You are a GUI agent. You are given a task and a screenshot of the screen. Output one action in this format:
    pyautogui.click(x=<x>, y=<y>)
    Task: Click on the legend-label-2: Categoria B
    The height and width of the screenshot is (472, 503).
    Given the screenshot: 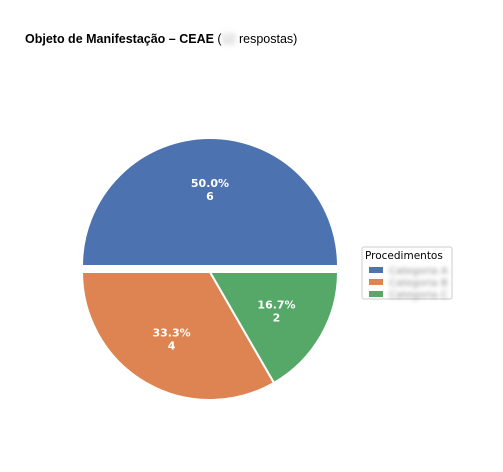 What is the action you would take?
    pyautogui.click(x=418, y=283)
    